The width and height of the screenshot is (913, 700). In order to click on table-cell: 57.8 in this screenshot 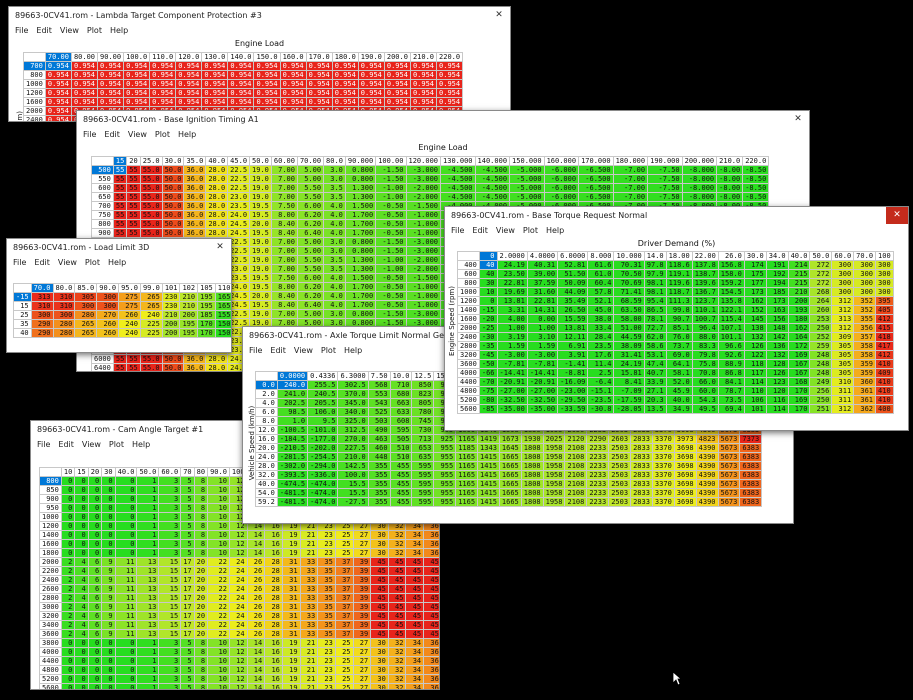, I will do `click(601, 292)`.